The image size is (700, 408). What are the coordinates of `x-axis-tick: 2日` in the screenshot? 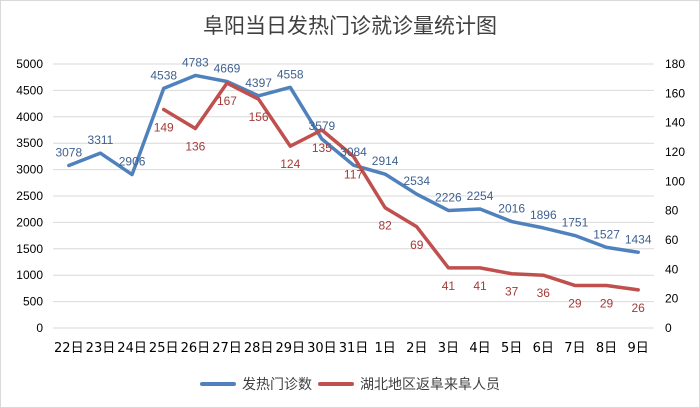 It's located at (416, 348).